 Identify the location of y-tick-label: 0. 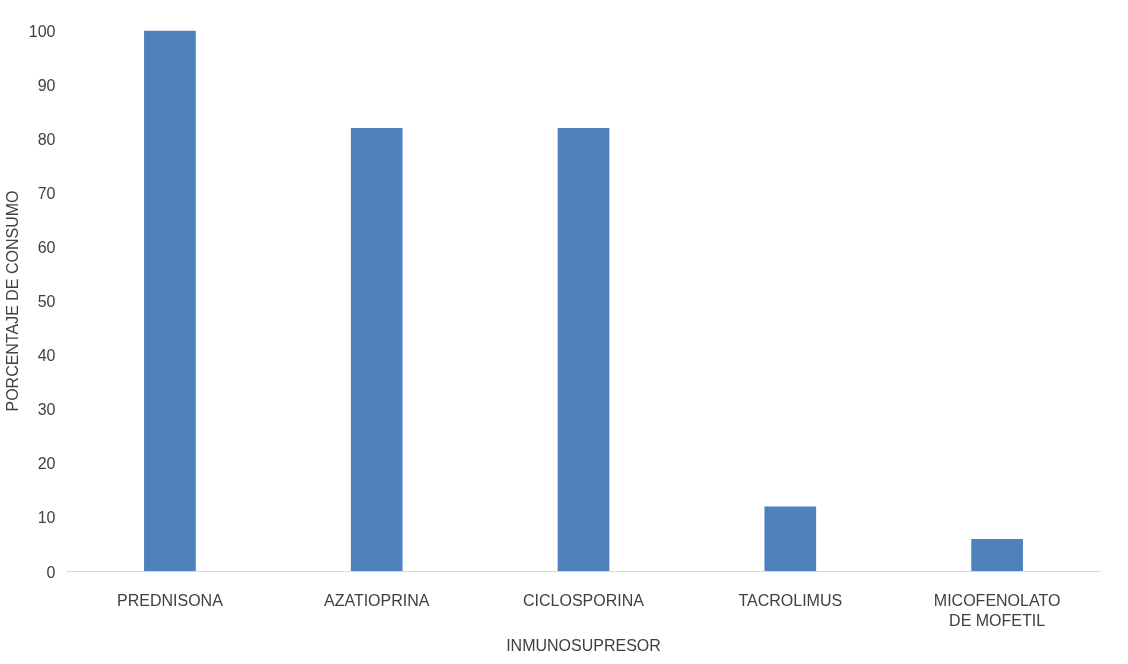
(51, 572).